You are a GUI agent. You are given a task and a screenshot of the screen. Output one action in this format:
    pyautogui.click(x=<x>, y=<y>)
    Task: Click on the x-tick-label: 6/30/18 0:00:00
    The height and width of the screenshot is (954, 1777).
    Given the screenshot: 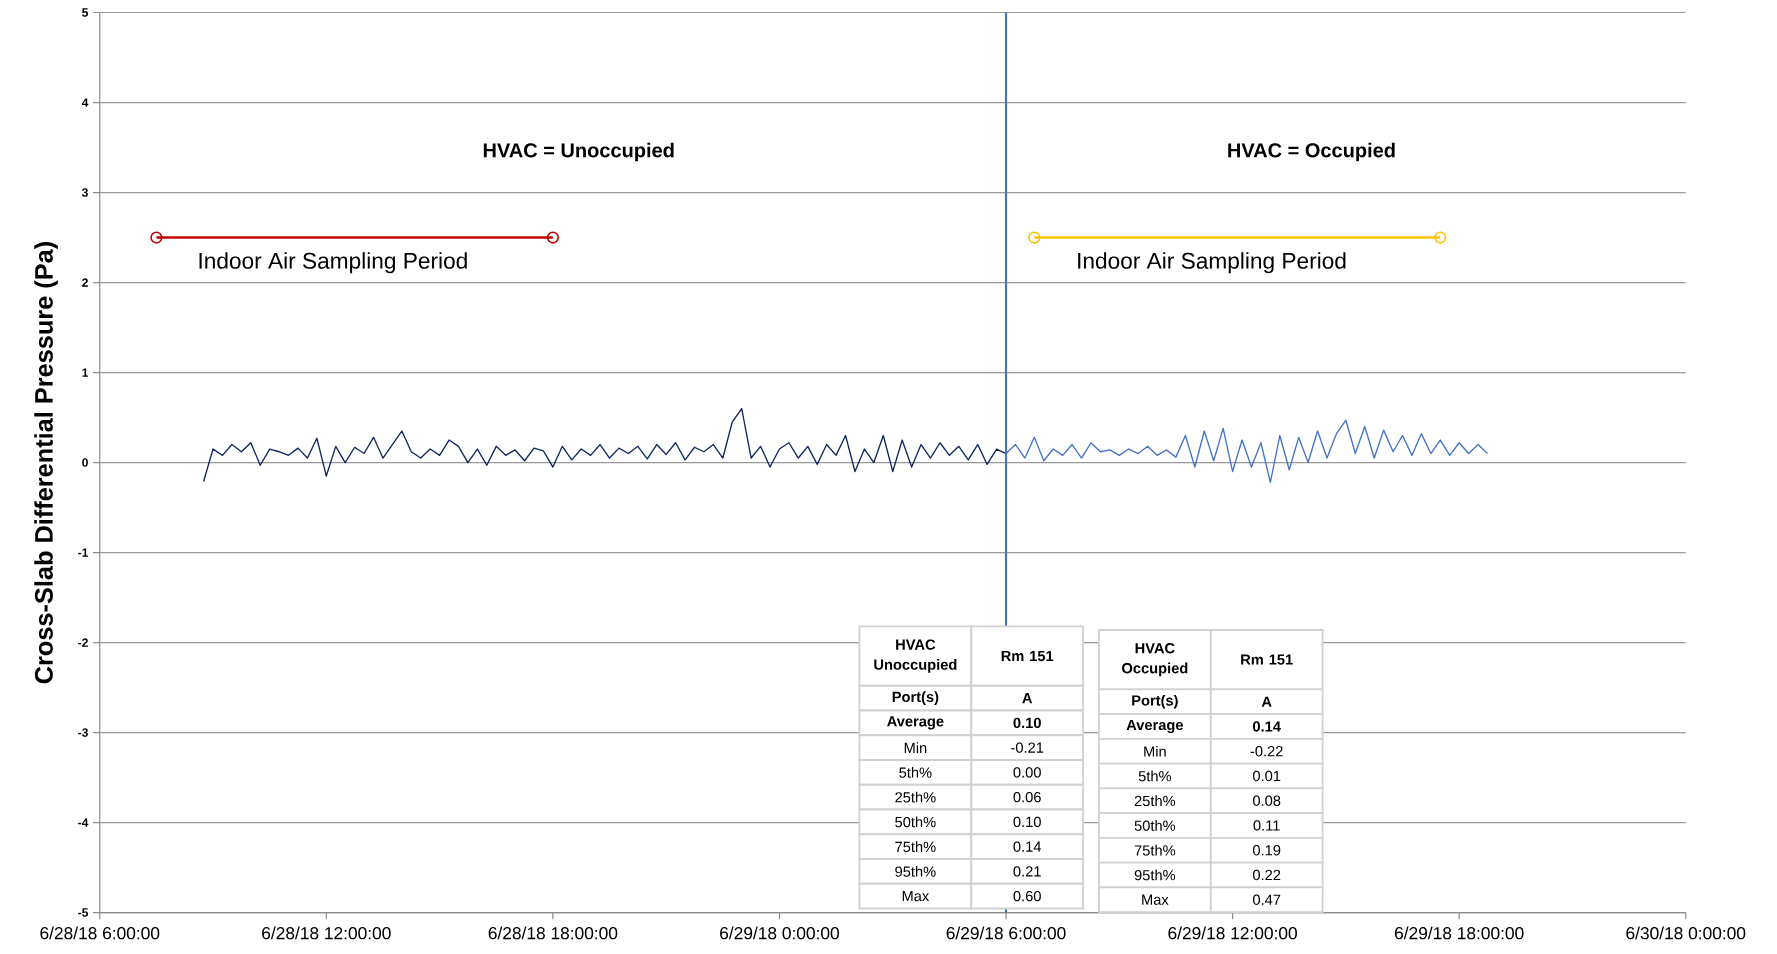 What is the action you would take?
    pyautogui.click(x=1686, y=933)
    